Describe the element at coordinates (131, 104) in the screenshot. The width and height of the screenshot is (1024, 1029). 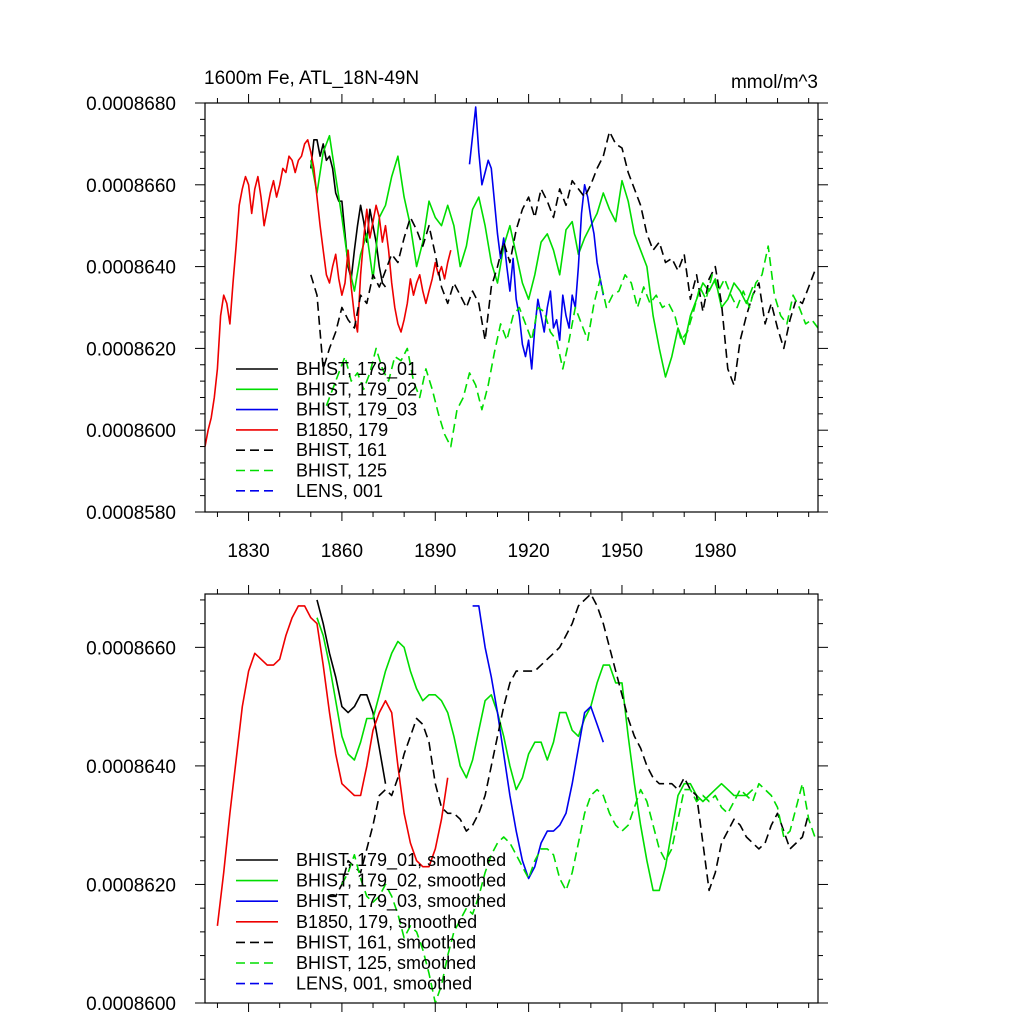
I see `y-tick-label: 0.0008680` at that location.